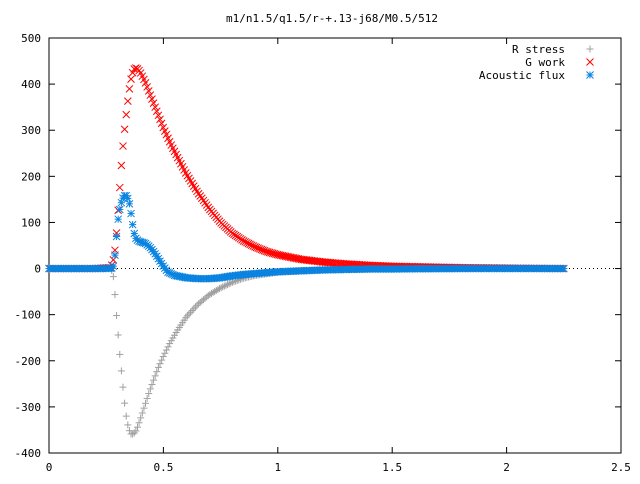 The height and width of the screenshot is (484, 640). What do you see at coordinates (49, 467) in the screenshot?
I see `x-tick-label: 0` at bounding box center [49, 467].